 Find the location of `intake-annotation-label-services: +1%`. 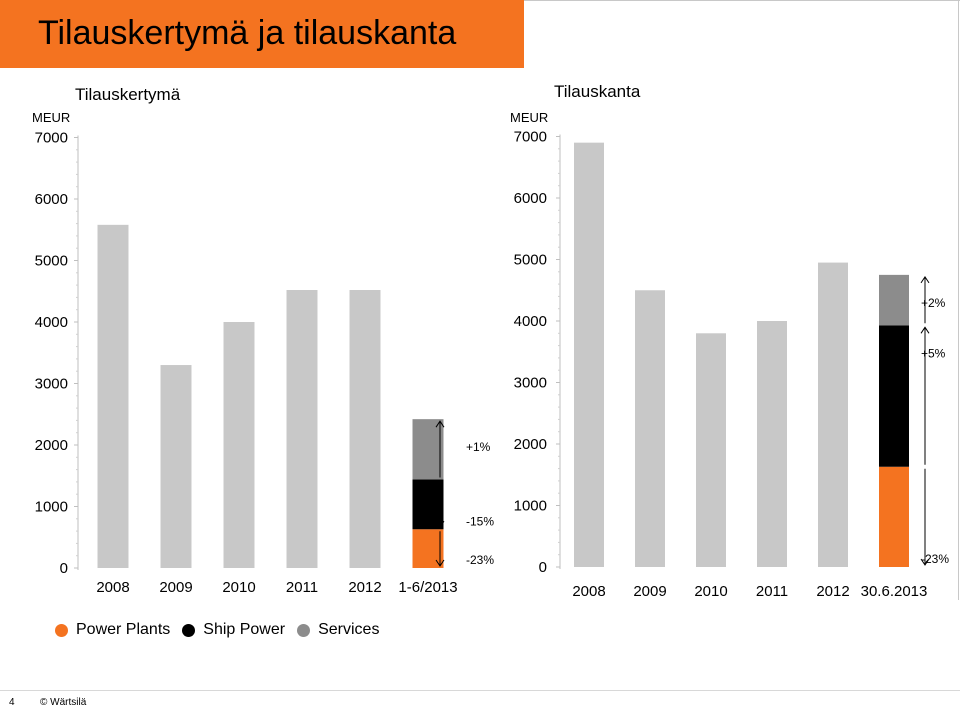

intake-annotation-label-services: +1% is located at coordinates (478, 447).